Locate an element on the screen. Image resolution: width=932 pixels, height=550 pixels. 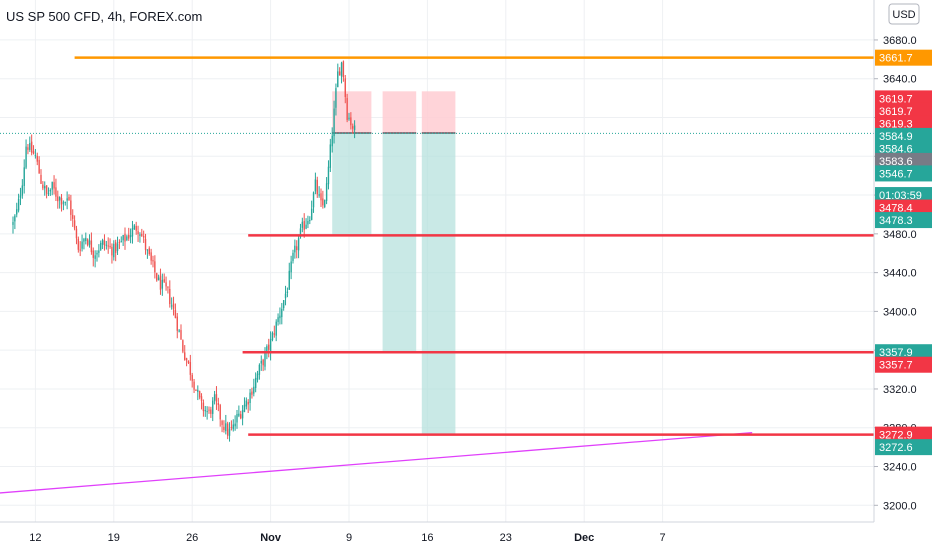
y-tick-label: 3640.0 is located at coordinates (900, 80).